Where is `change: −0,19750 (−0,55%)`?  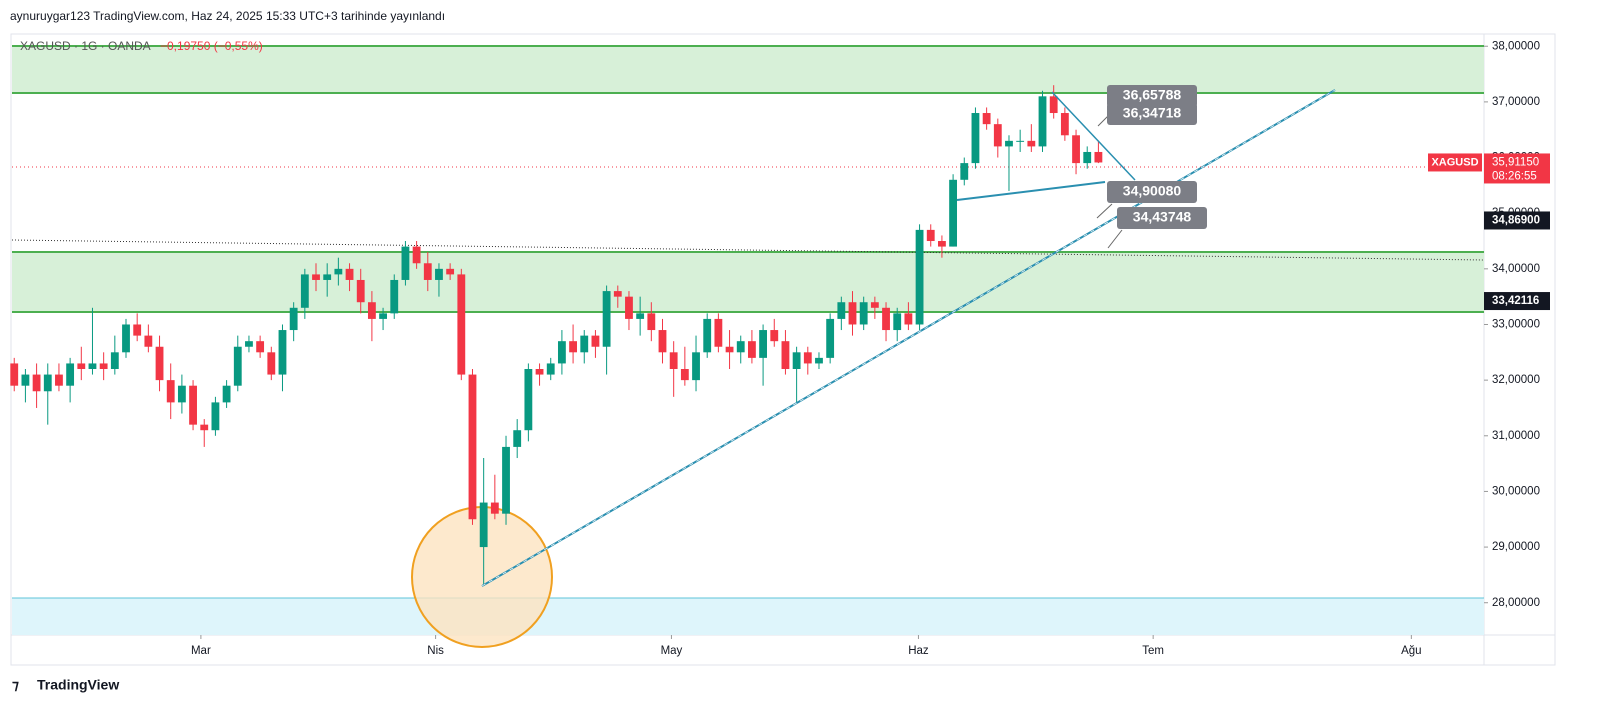
change: −0,19750 (−0,55%) is located at coordinates (211, 46).